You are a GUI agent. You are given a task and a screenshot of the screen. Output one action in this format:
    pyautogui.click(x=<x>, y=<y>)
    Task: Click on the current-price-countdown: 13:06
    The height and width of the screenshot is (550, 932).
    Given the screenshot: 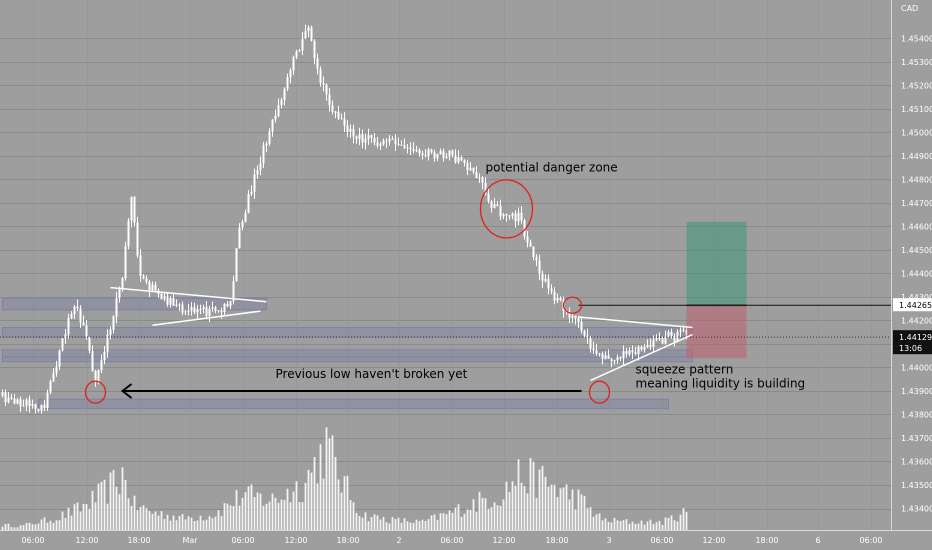 What is the action you would take?
    pyautogui.click(x=910, y=348)
    